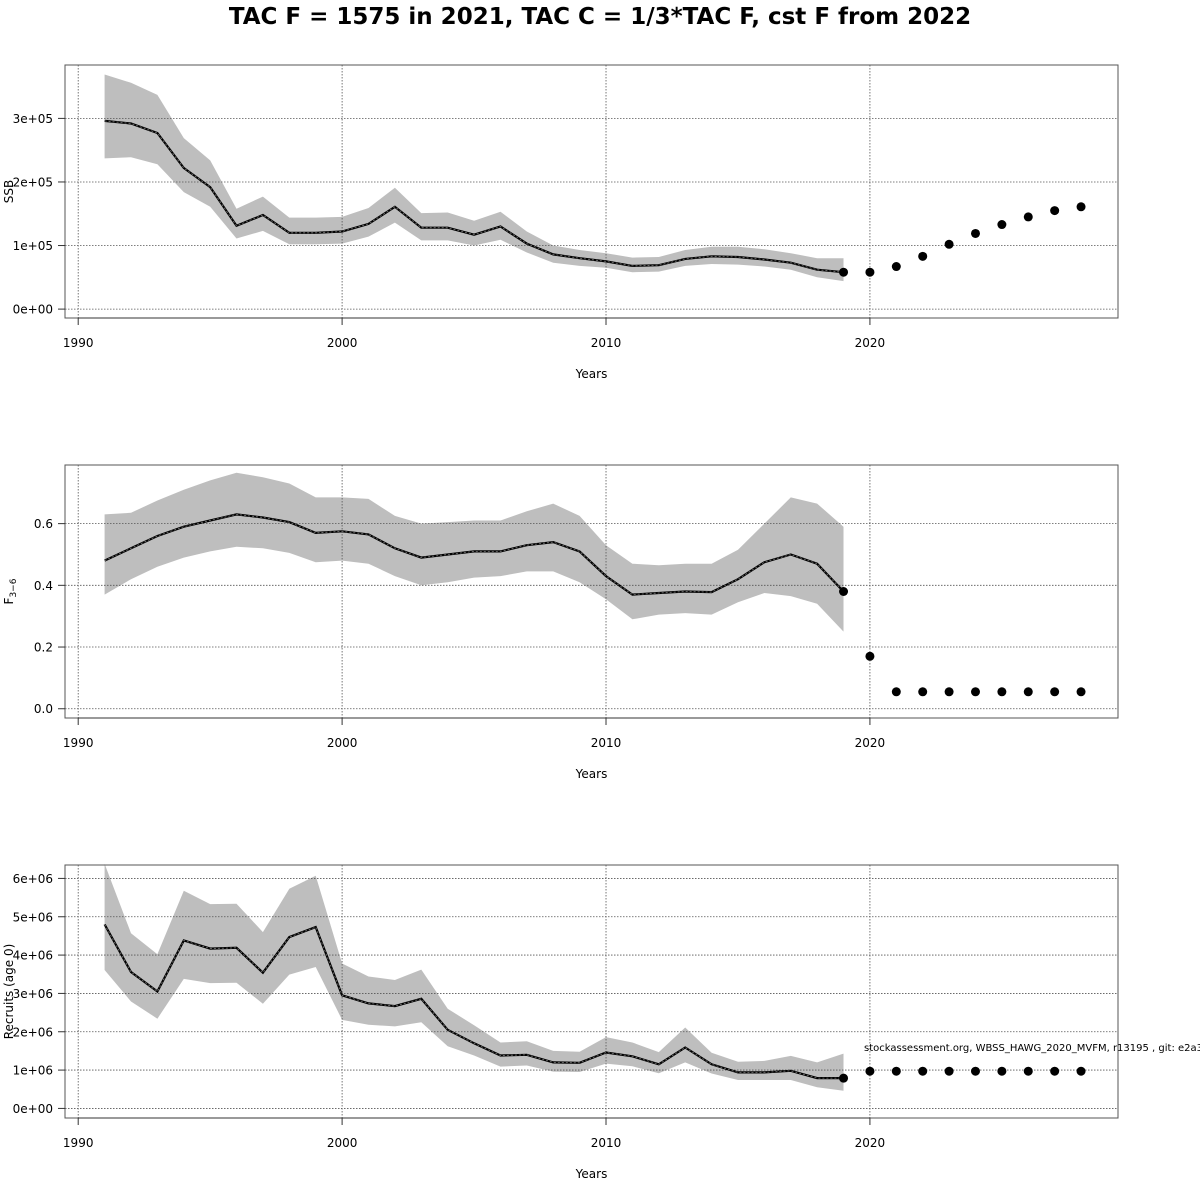  Describe the element at coordinates (10, 591) in the screenshot. I see `y-axis-label: F3−6` at that location.